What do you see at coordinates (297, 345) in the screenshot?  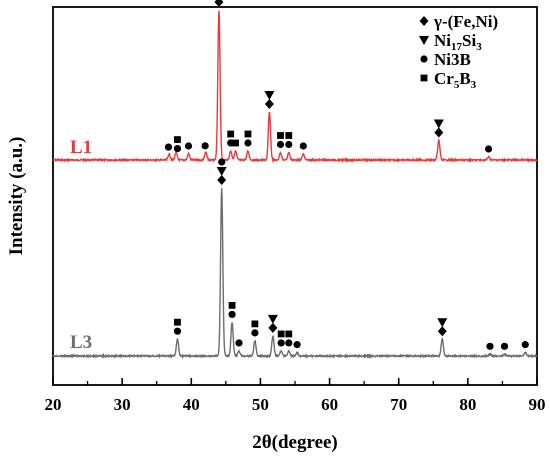 I see `marker-L3-8-circle` at bounding box center [297, 345].